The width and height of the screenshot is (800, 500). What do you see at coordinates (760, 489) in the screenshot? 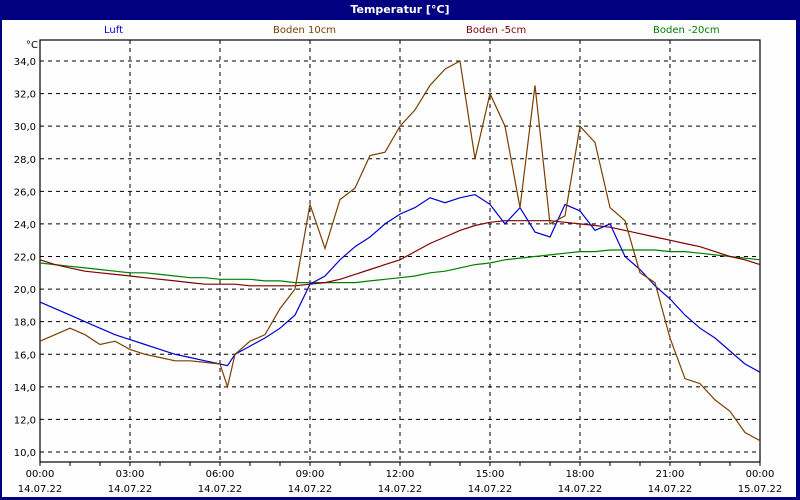
I see `x-tick-date: 15.07.22` at bounding box center [760, 489].